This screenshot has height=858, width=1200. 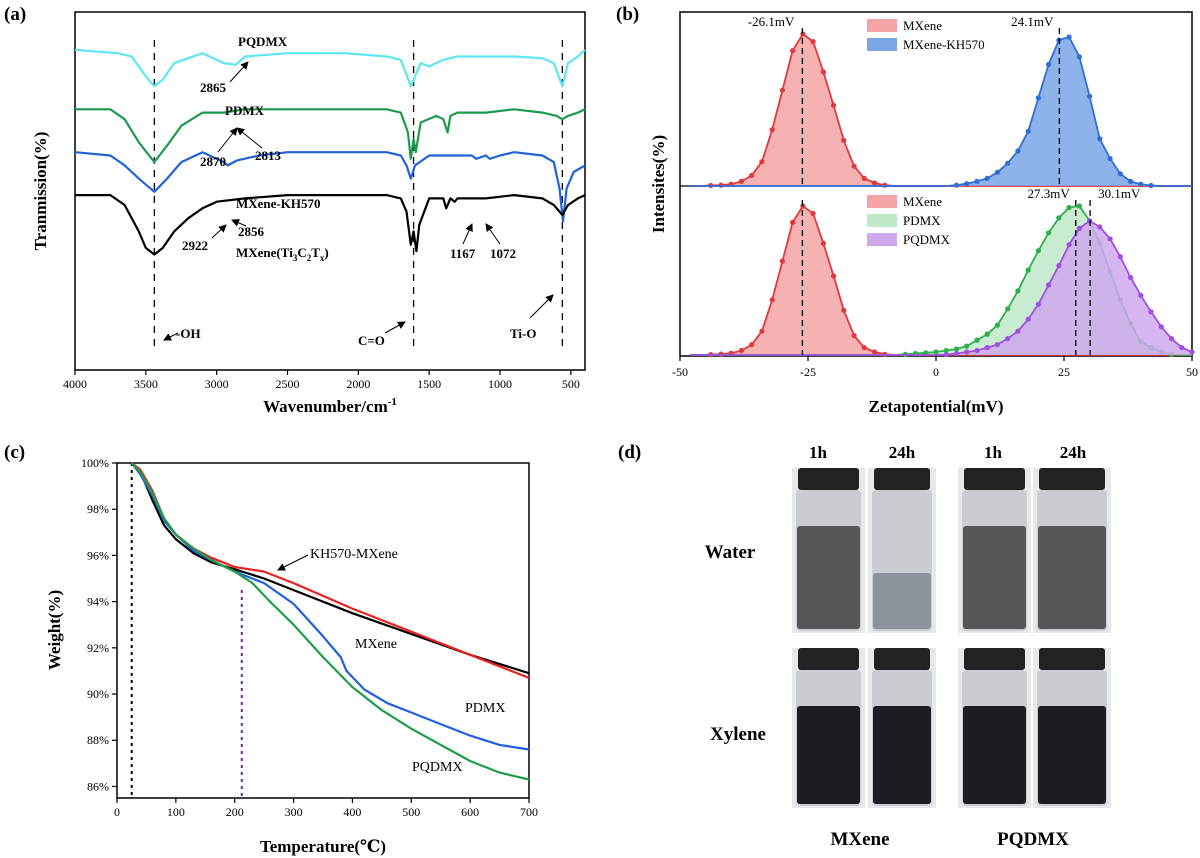 I want to click on zeta-top-area-mxene-kh570, so click(x=941, y=111).